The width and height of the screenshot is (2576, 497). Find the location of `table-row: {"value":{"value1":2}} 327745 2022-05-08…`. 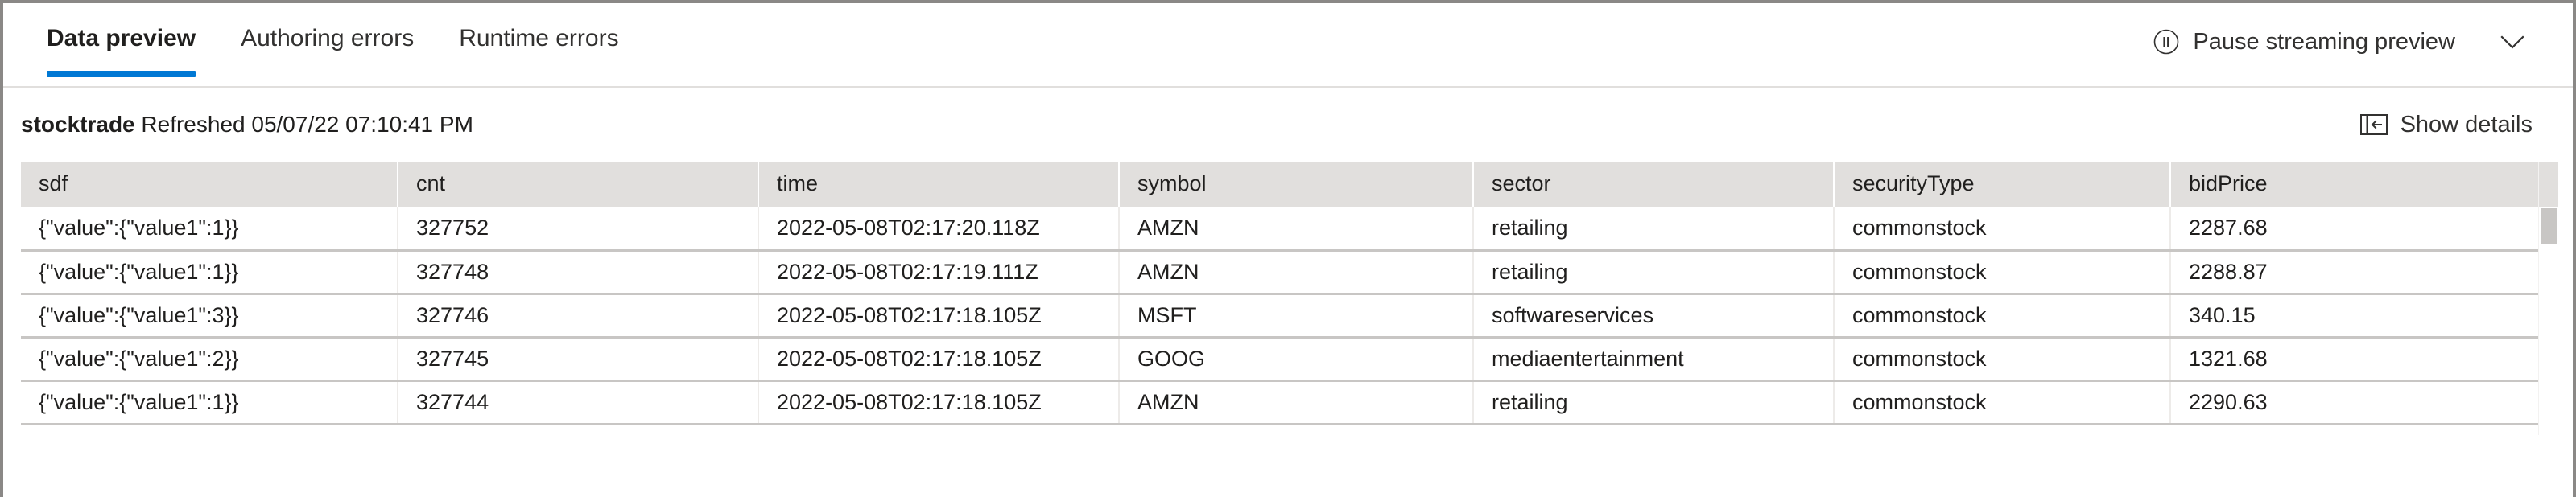

table-row: {"value":{"value1":2}} 327745 2022-05-08… is located at coordinates (1280, 359).